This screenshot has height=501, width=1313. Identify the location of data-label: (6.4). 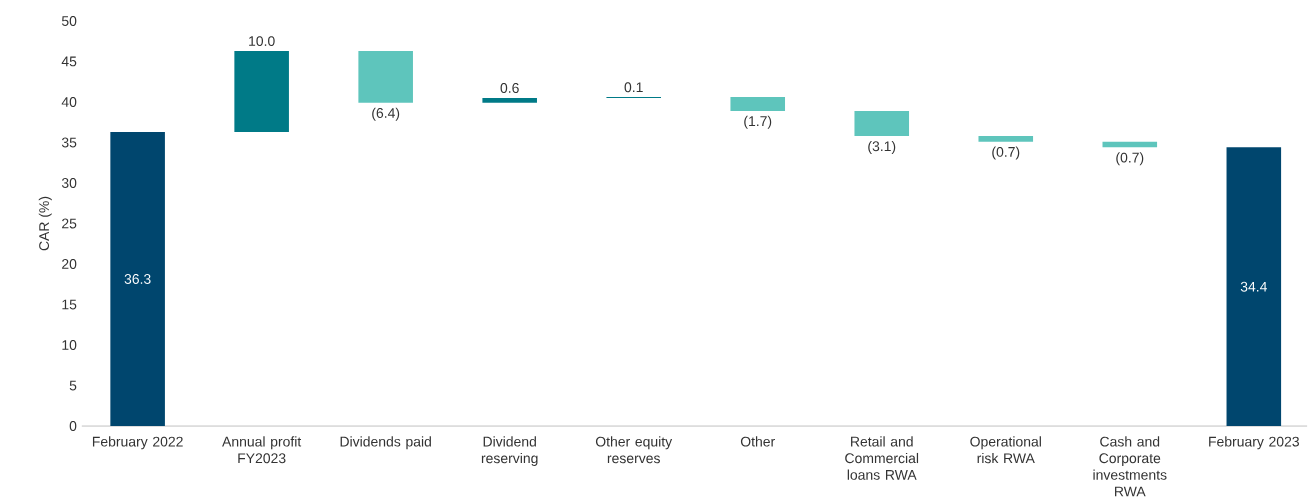
(386, 114).